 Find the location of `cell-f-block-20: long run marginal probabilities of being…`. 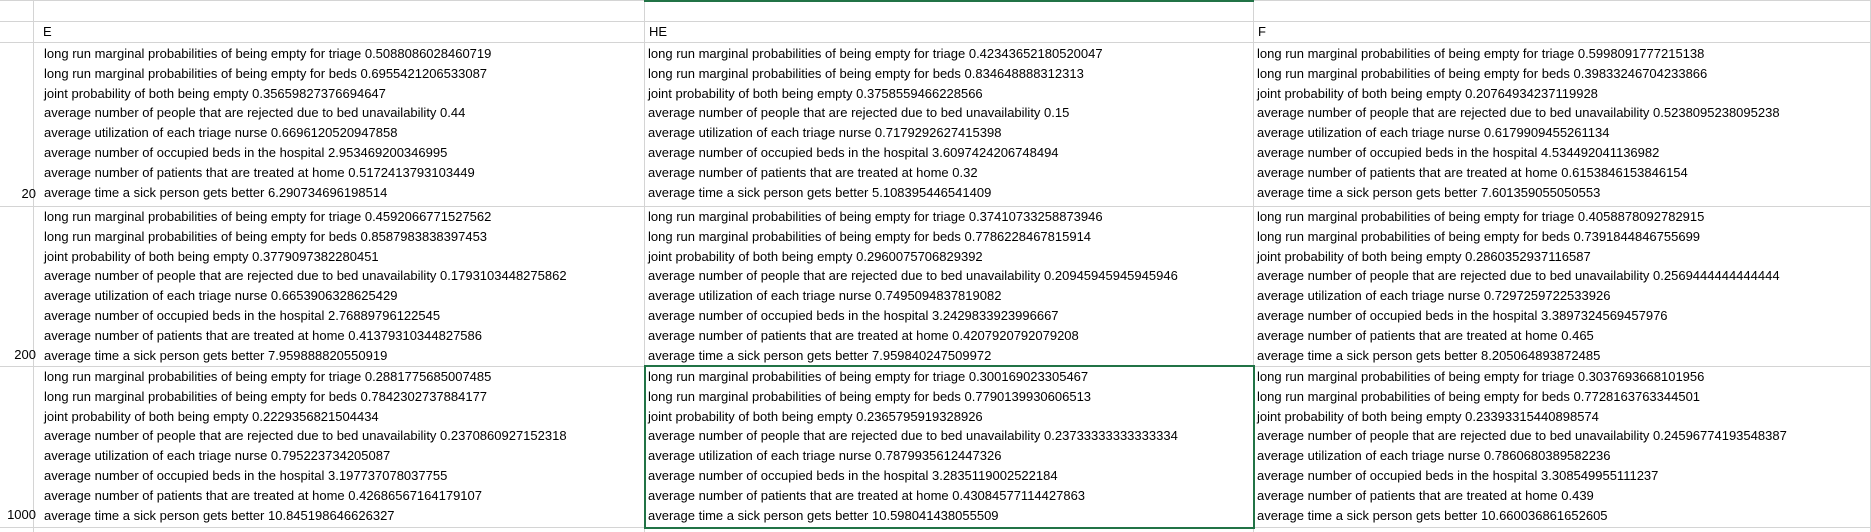

cell-f-block-20: long run marginal probabilities of being… is located at coordinates (1518, 123).